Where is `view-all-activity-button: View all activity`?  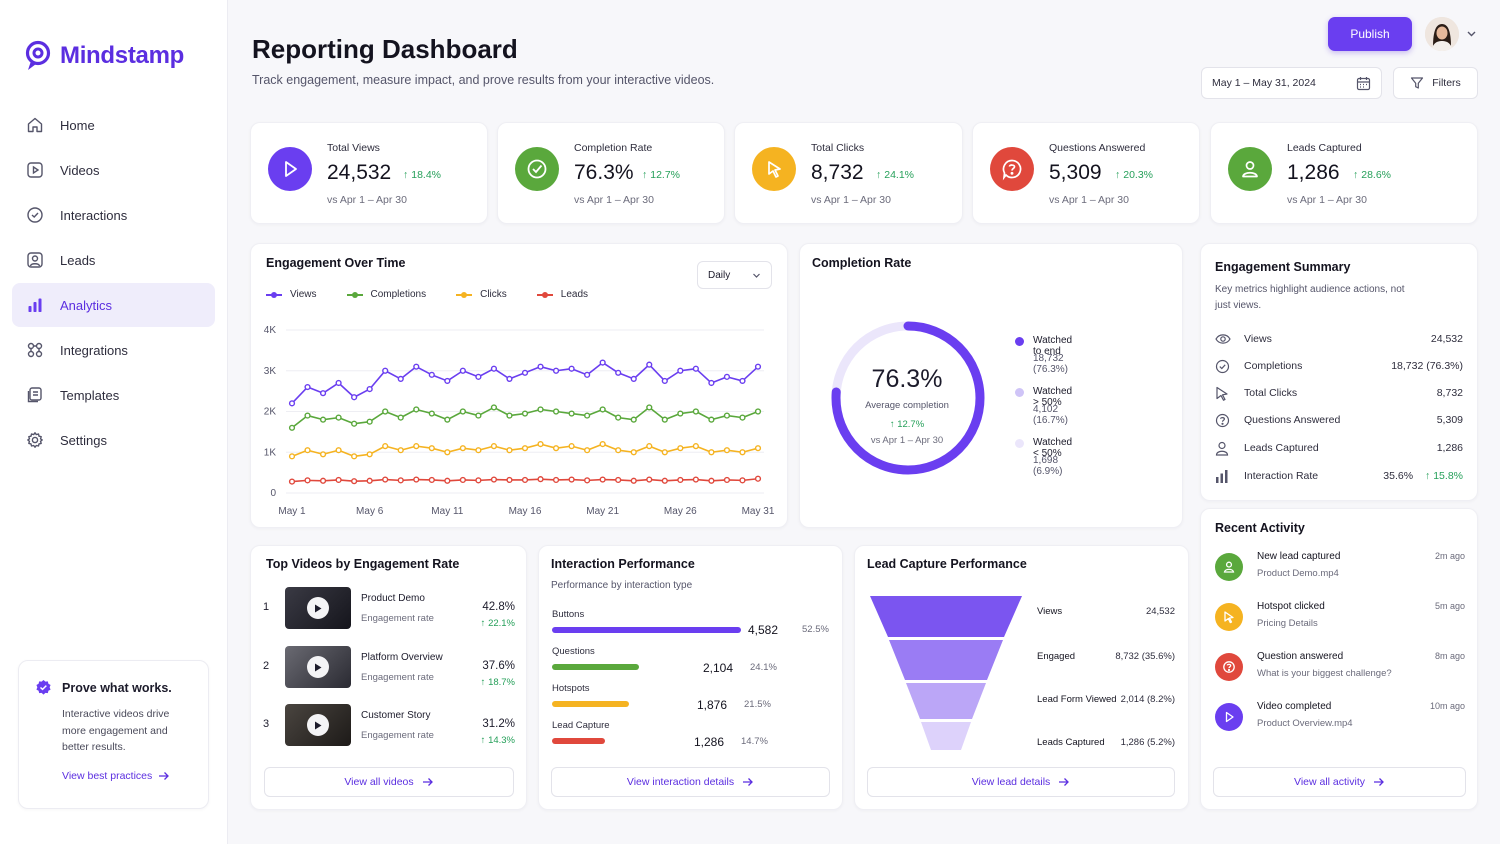 view-all-activity-button: View all activity is located at coordinates (1339, 782).